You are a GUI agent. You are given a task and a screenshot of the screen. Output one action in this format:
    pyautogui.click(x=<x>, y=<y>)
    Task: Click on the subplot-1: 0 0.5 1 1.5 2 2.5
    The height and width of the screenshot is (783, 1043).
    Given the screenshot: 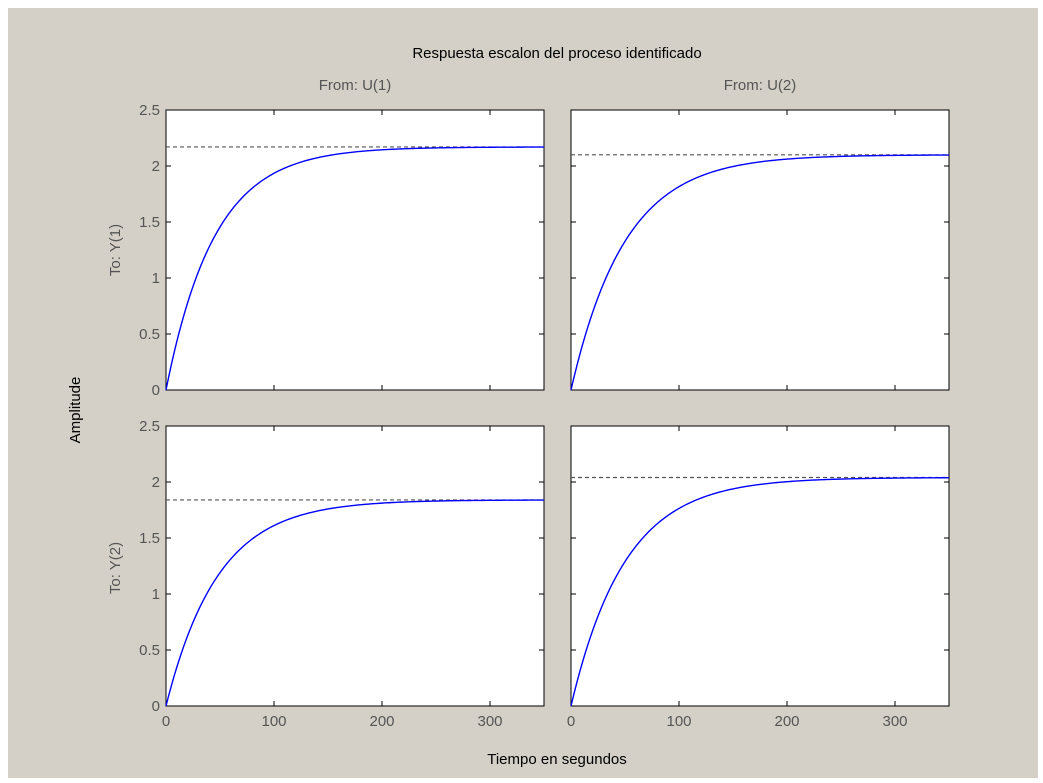 What is the action you would take?
    pyautogui.click(x=342, y=250)
    